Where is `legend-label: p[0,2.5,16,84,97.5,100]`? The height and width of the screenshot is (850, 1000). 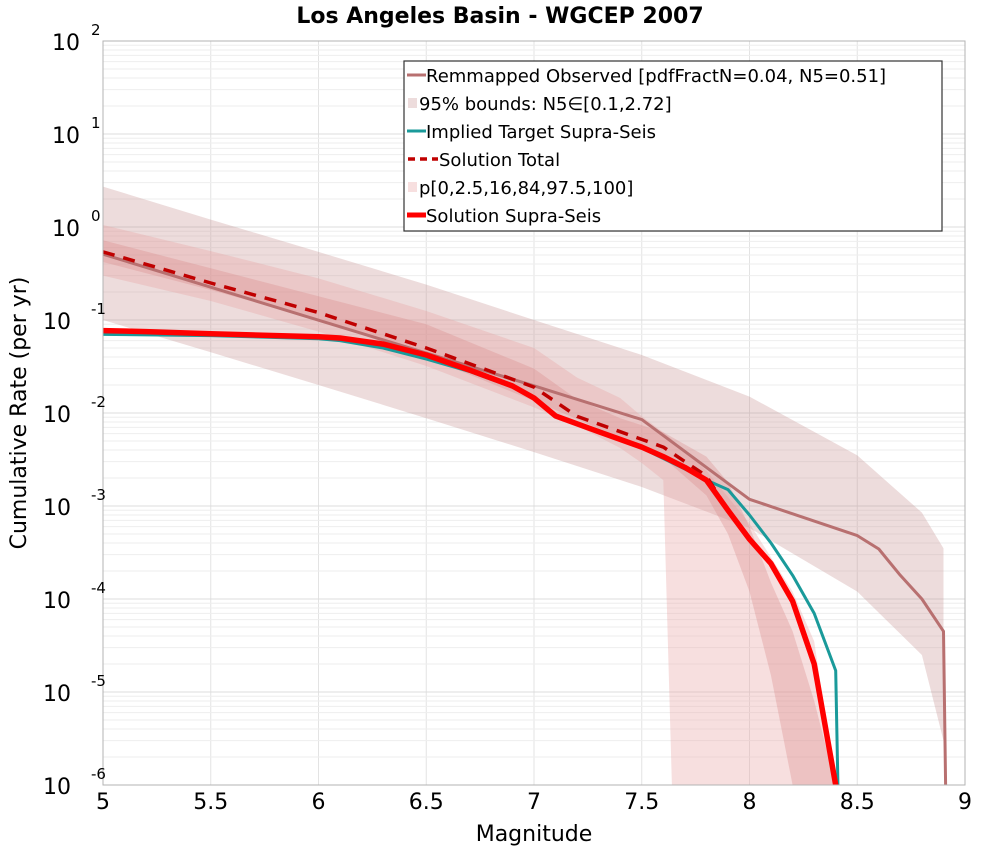
legend-label: p[0,2.5,16,84,97.5,100] is located at coordinates (526, 188).